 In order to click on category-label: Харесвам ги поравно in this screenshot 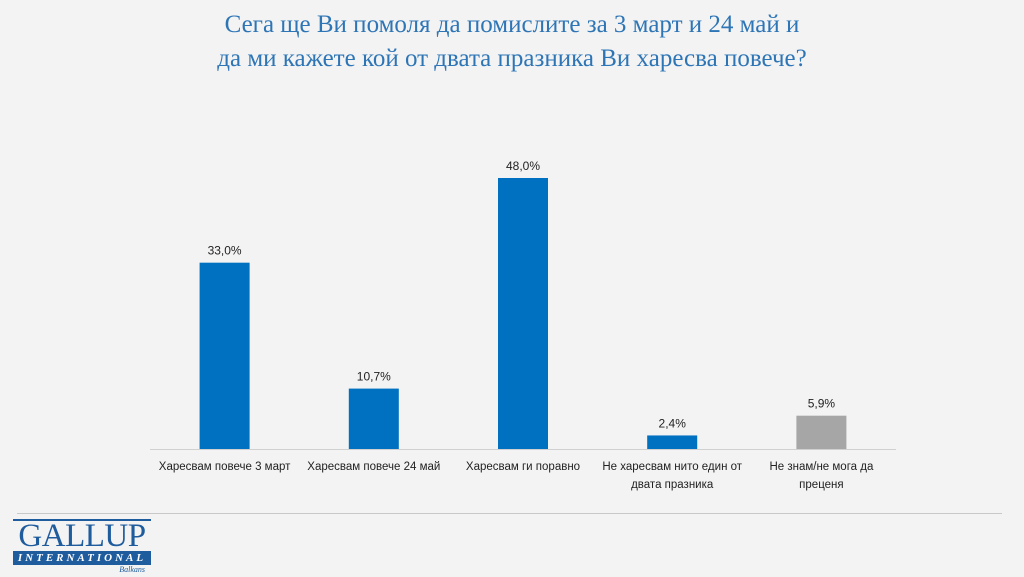, I will do `click(523, 467)`.